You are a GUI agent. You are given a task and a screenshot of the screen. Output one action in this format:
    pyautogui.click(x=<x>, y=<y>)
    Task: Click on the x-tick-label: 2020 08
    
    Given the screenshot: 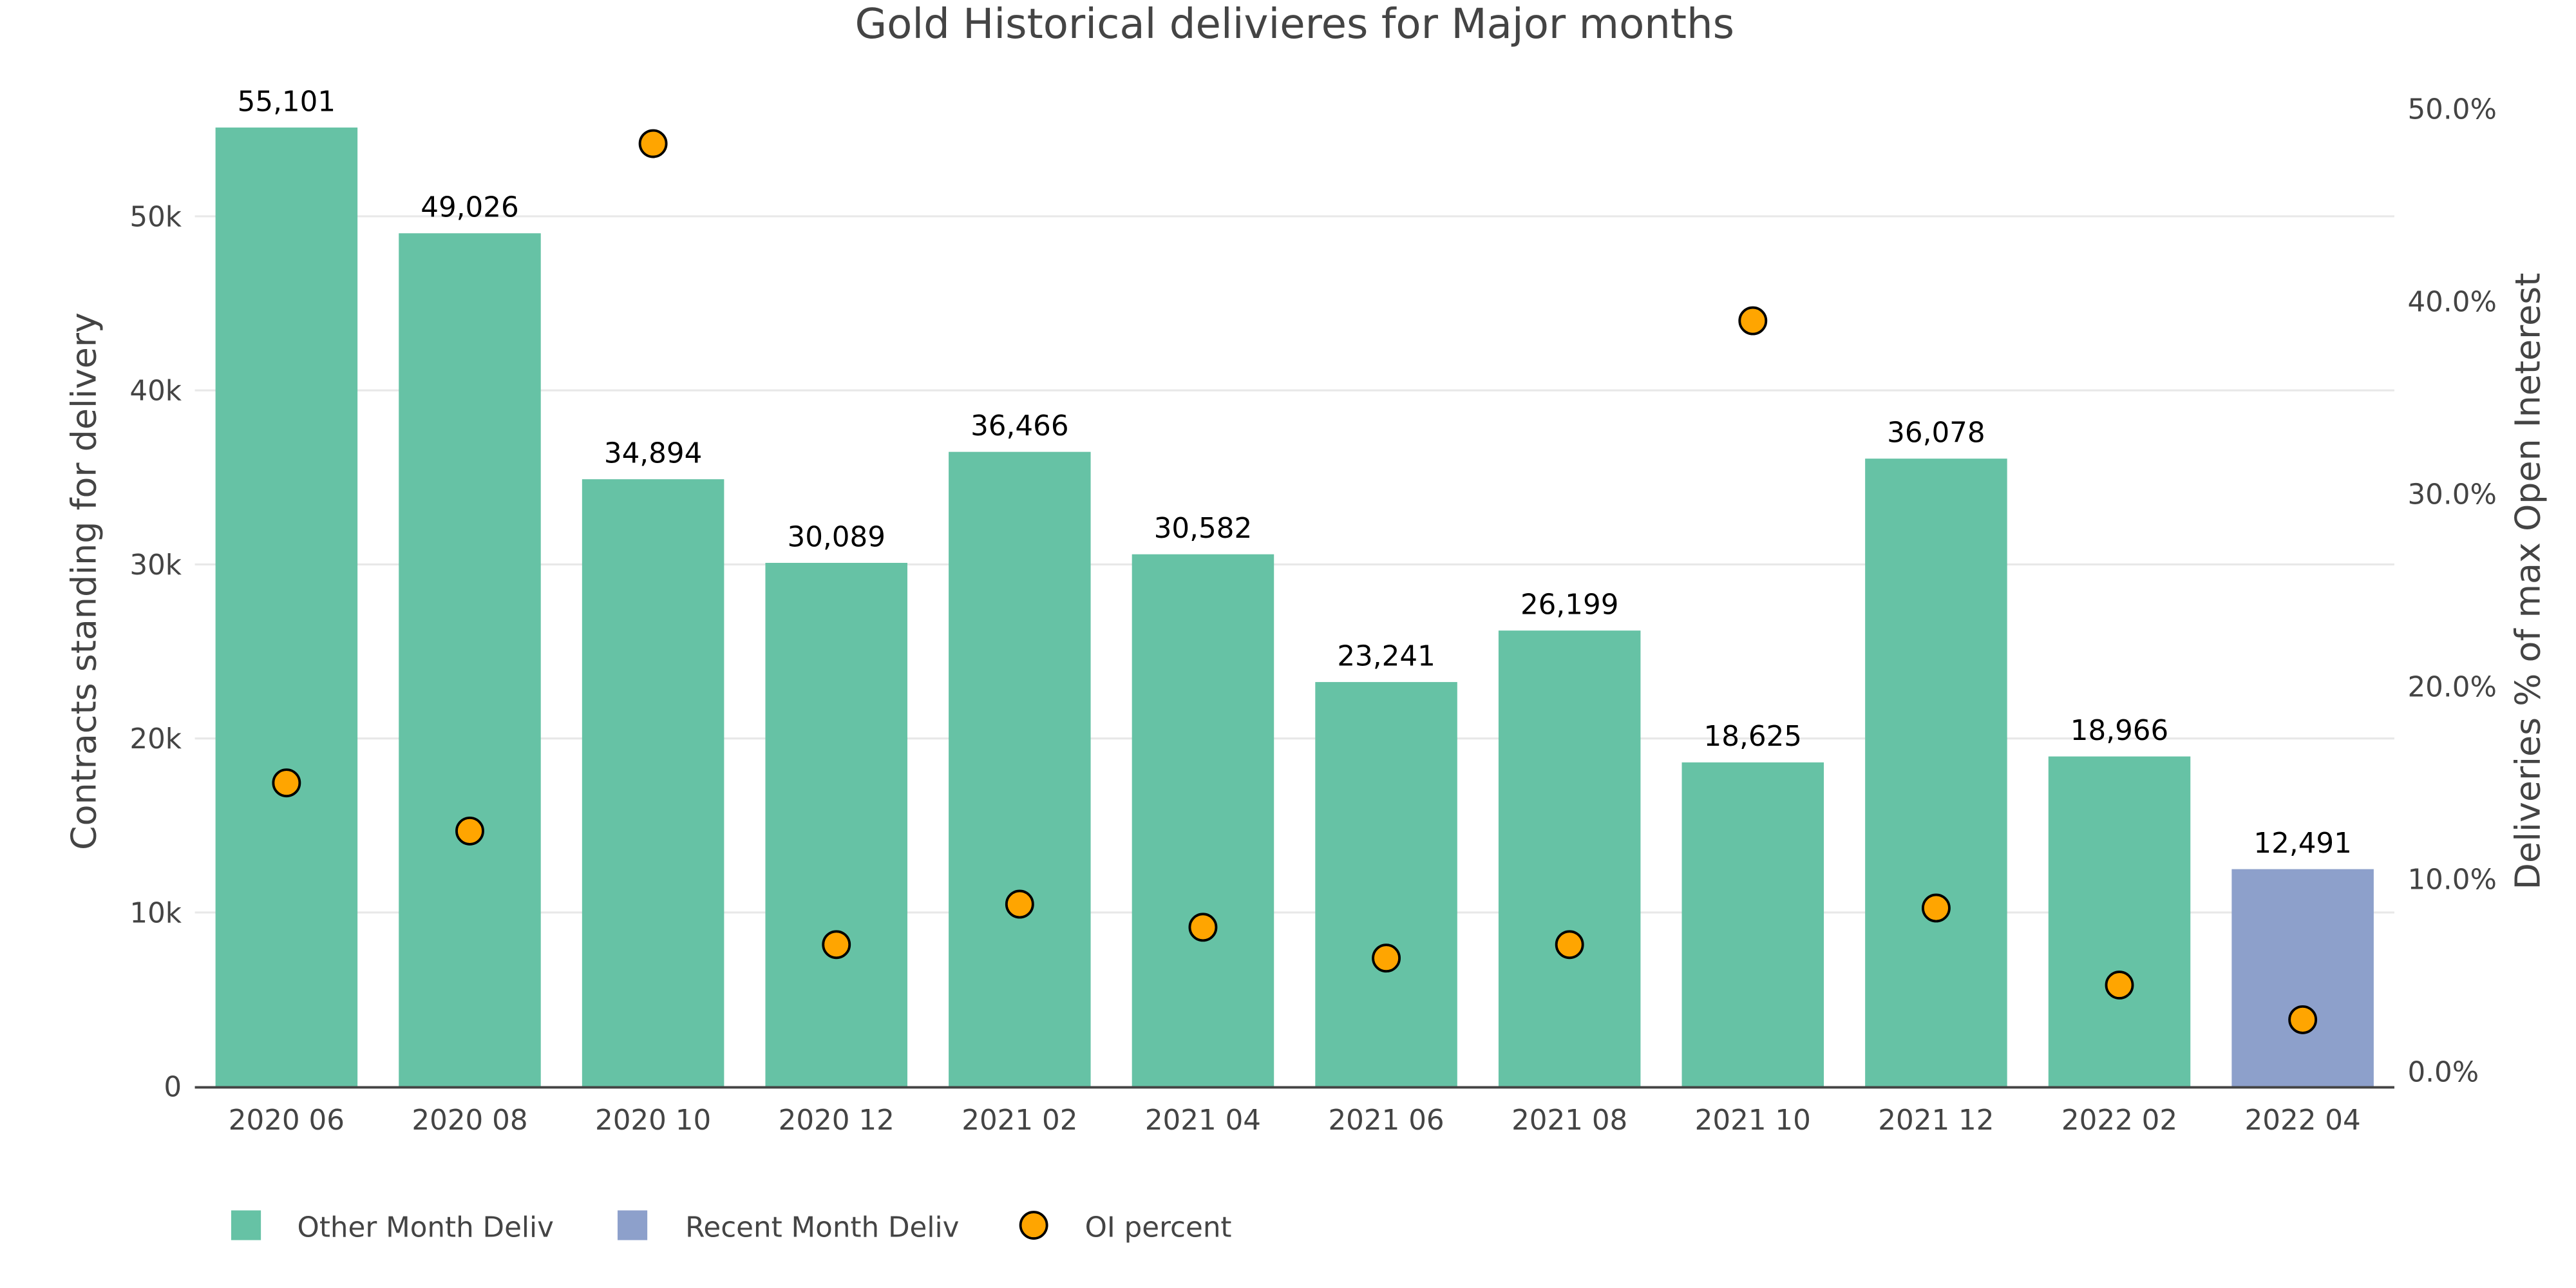 What is the action you would take?
    pyautogui.click(x=469, y=1121)
    